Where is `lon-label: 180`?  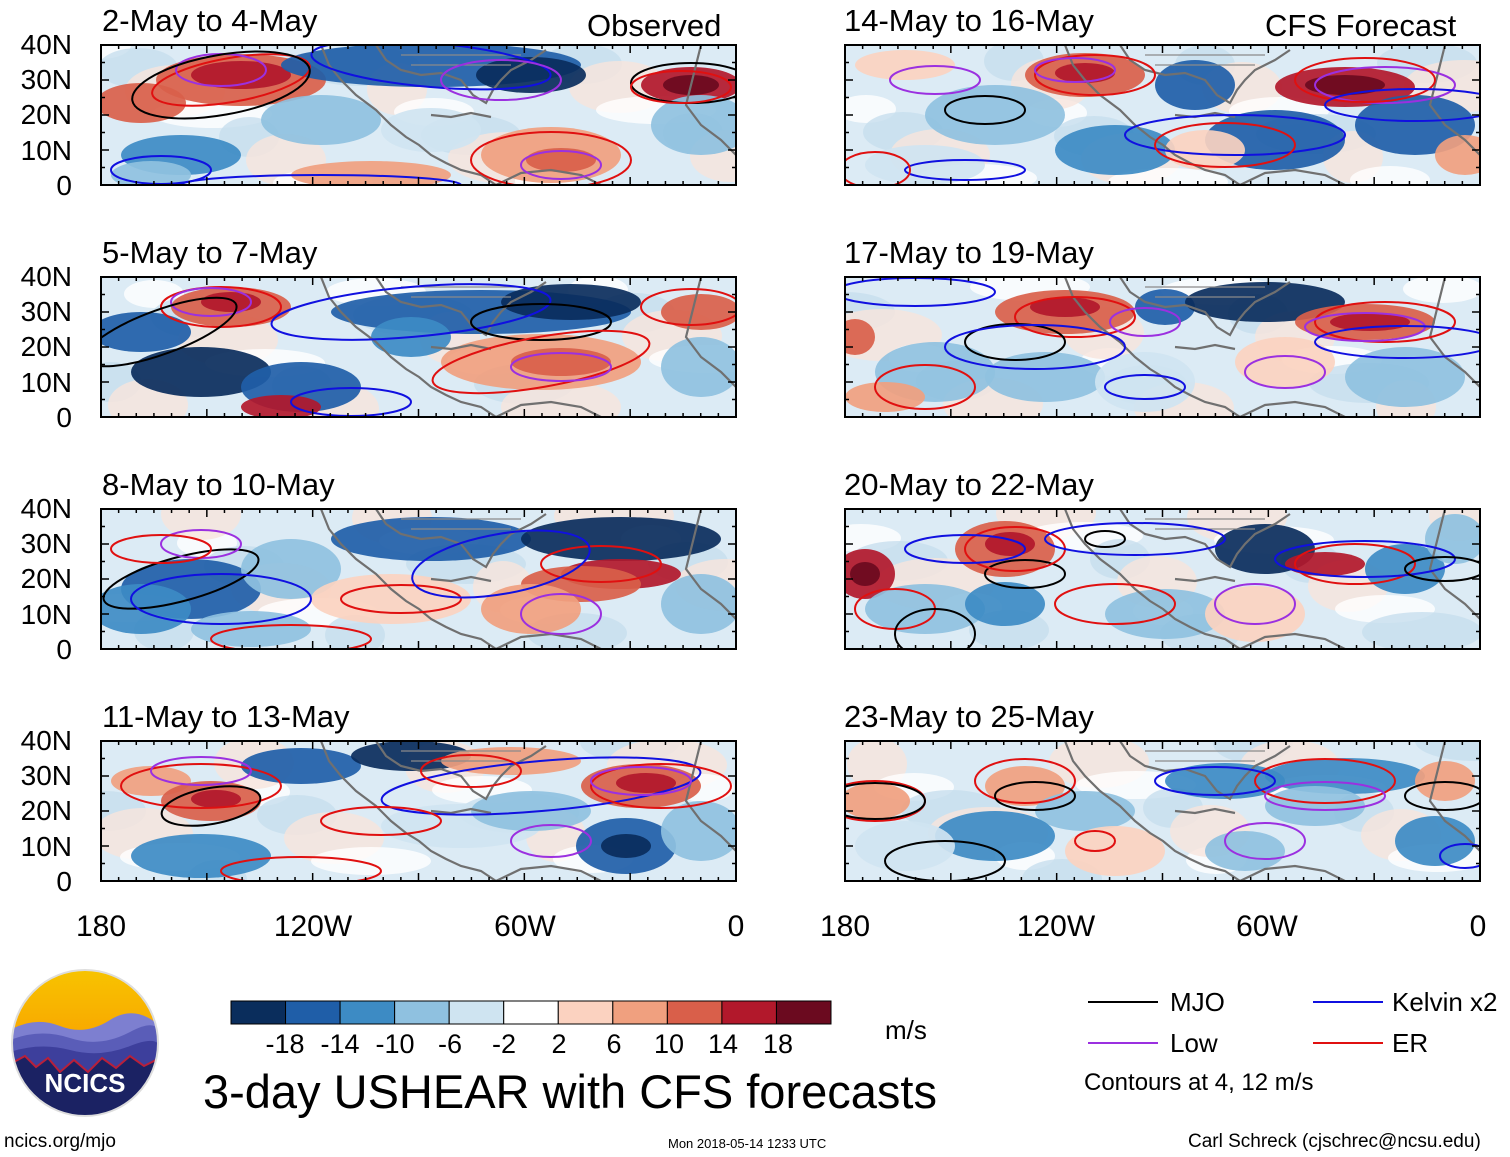
lon-label: 180 is located at coordinates (845, 926).